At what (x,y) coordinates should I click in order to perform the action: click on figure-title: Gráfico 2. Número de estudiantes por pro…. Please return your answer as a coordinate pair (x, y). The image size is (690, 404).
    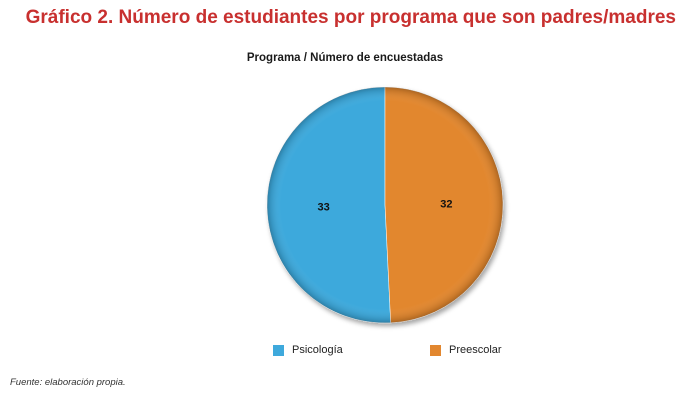
    Looking at the image, I should click on (350, 17).